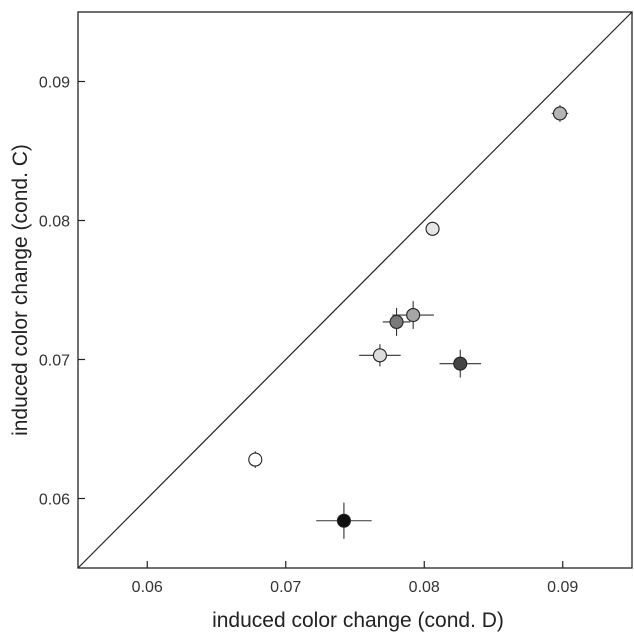 This screenshot has height=634, width=634. I want to click on x-tick-label: 0.07, so click(285, 587).